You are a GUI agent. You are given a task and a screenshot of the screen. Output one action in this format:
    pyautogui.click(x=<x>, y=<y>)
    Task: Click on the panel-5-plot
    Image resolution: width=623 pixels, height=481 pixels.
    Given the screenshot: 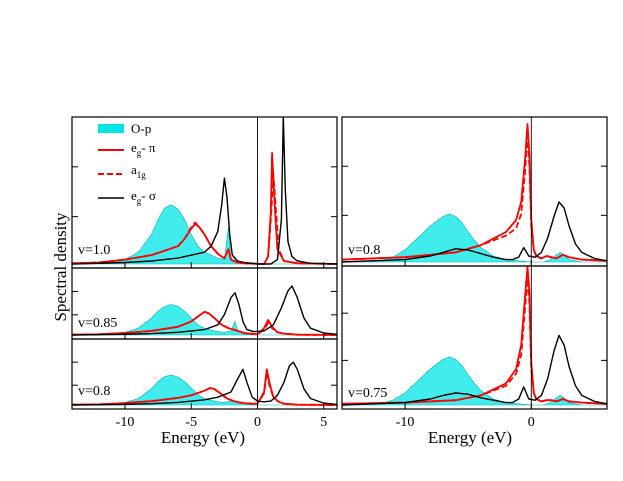 What is the action you would take?
    pyautogui.click(x=474, y=336)
    